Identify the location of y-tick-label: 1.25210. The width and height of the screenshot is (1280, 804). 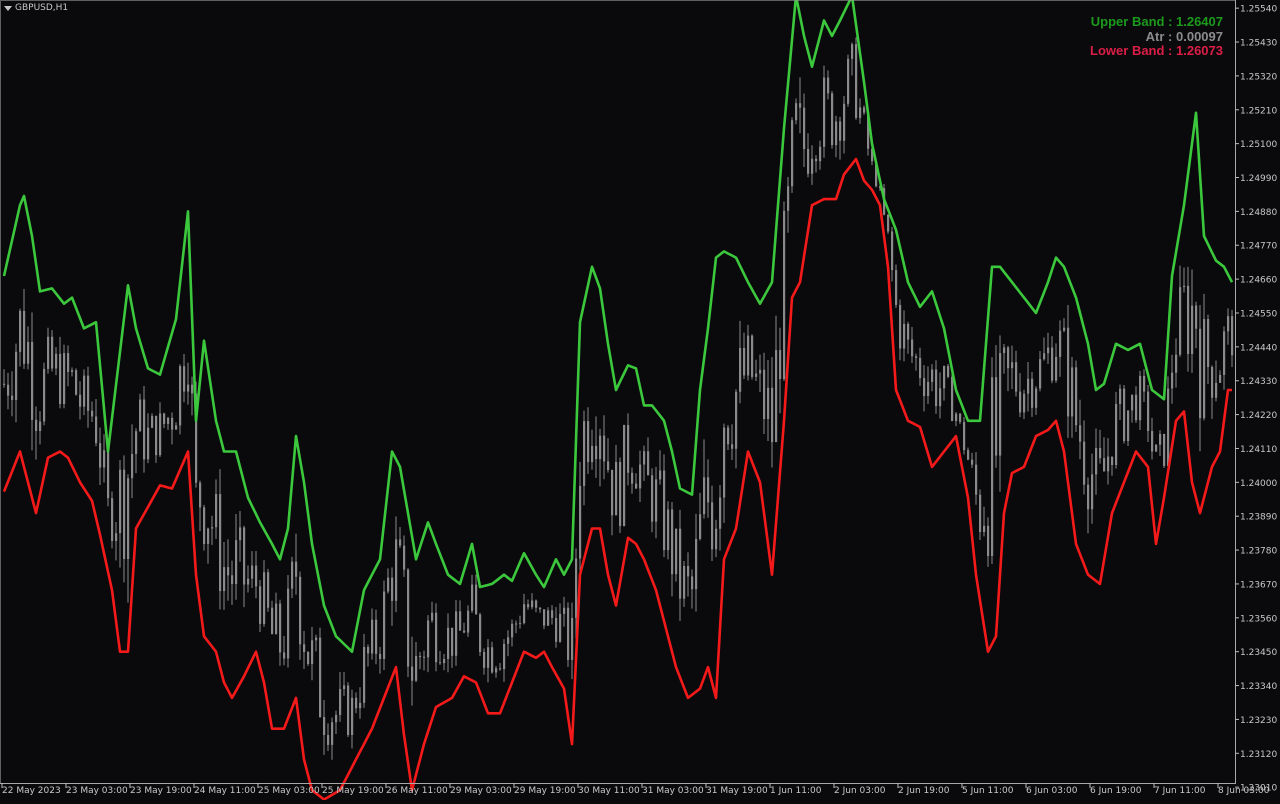
(1258, 111).